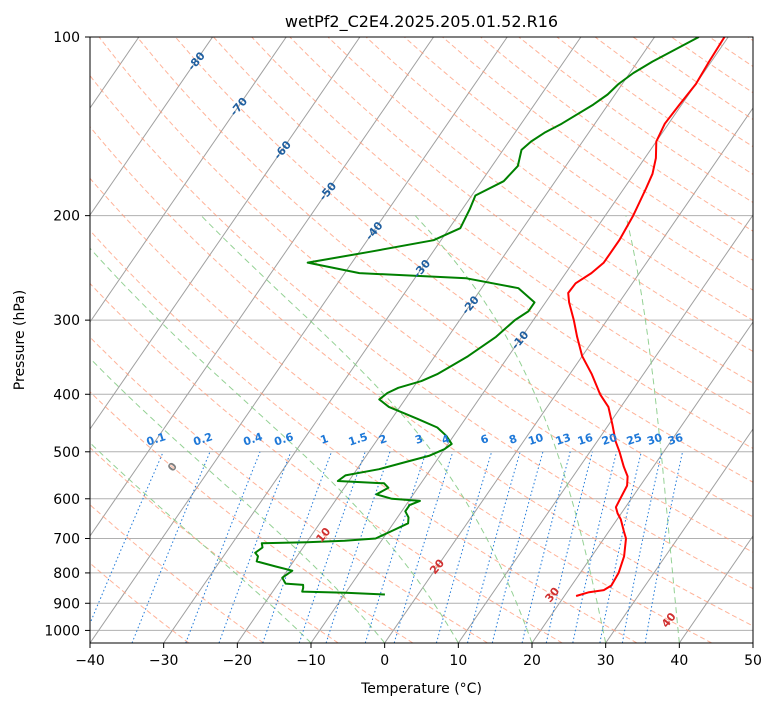 The height and width of the screenshot is (708, 775). Describe the element at coordinates (532, 661) in the screenshot. I see `x-tick-label: 20` at that location.